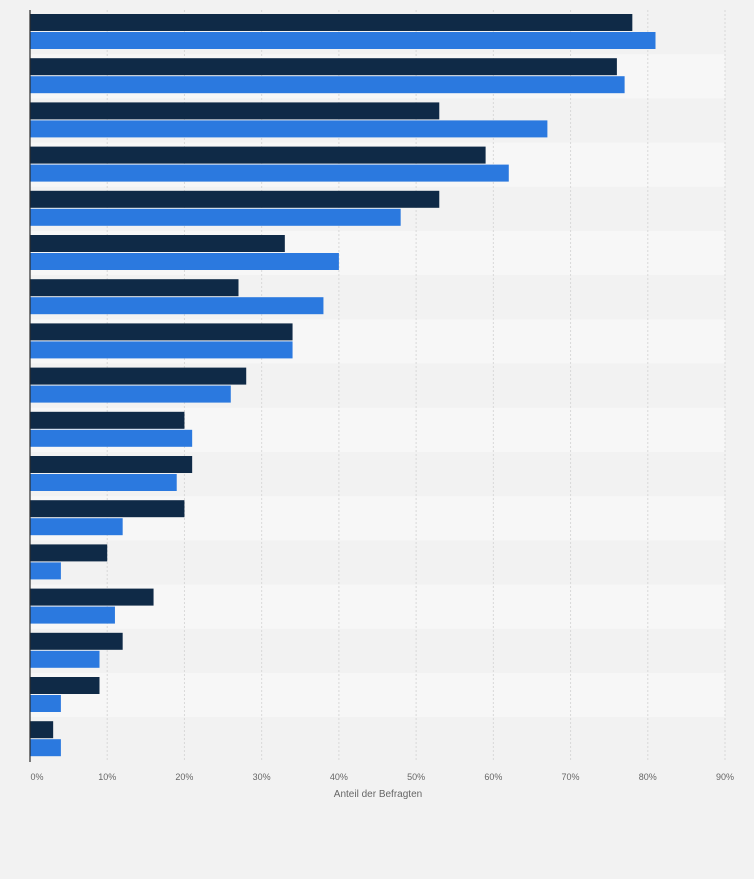 The image size is (754, 879). I want to click on x-tick-label-2: 20%, so click(184, 777).